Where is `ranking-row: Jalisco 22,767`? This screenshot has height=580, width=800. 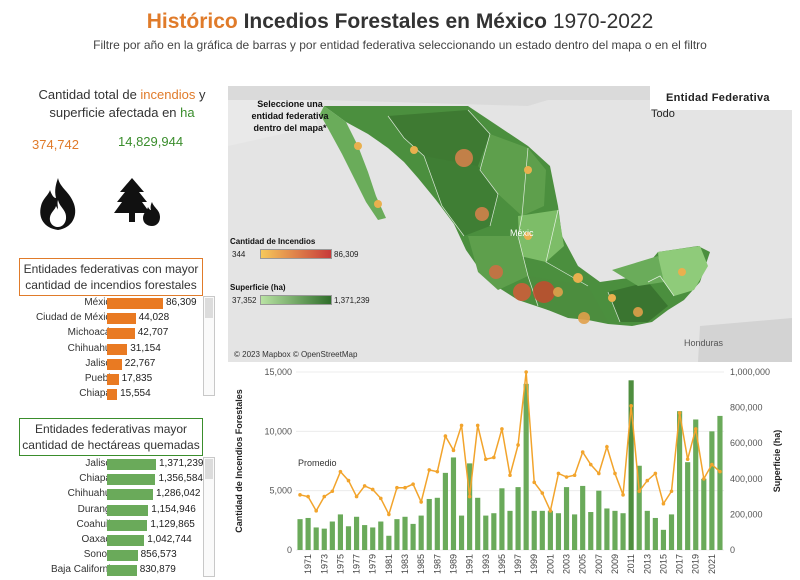 ranking-row: Jalisco 22,767 is located at coordinates (109, 364).